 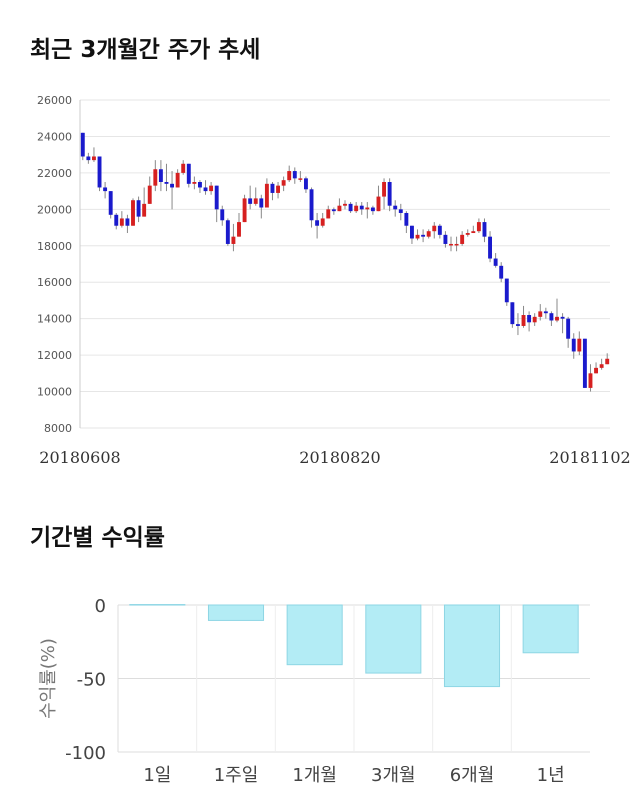 What do you see at coordinates (54, 355) in the screenshot?
I see `candle-y-tick-label: 12000` at bounding box center [54, 355].